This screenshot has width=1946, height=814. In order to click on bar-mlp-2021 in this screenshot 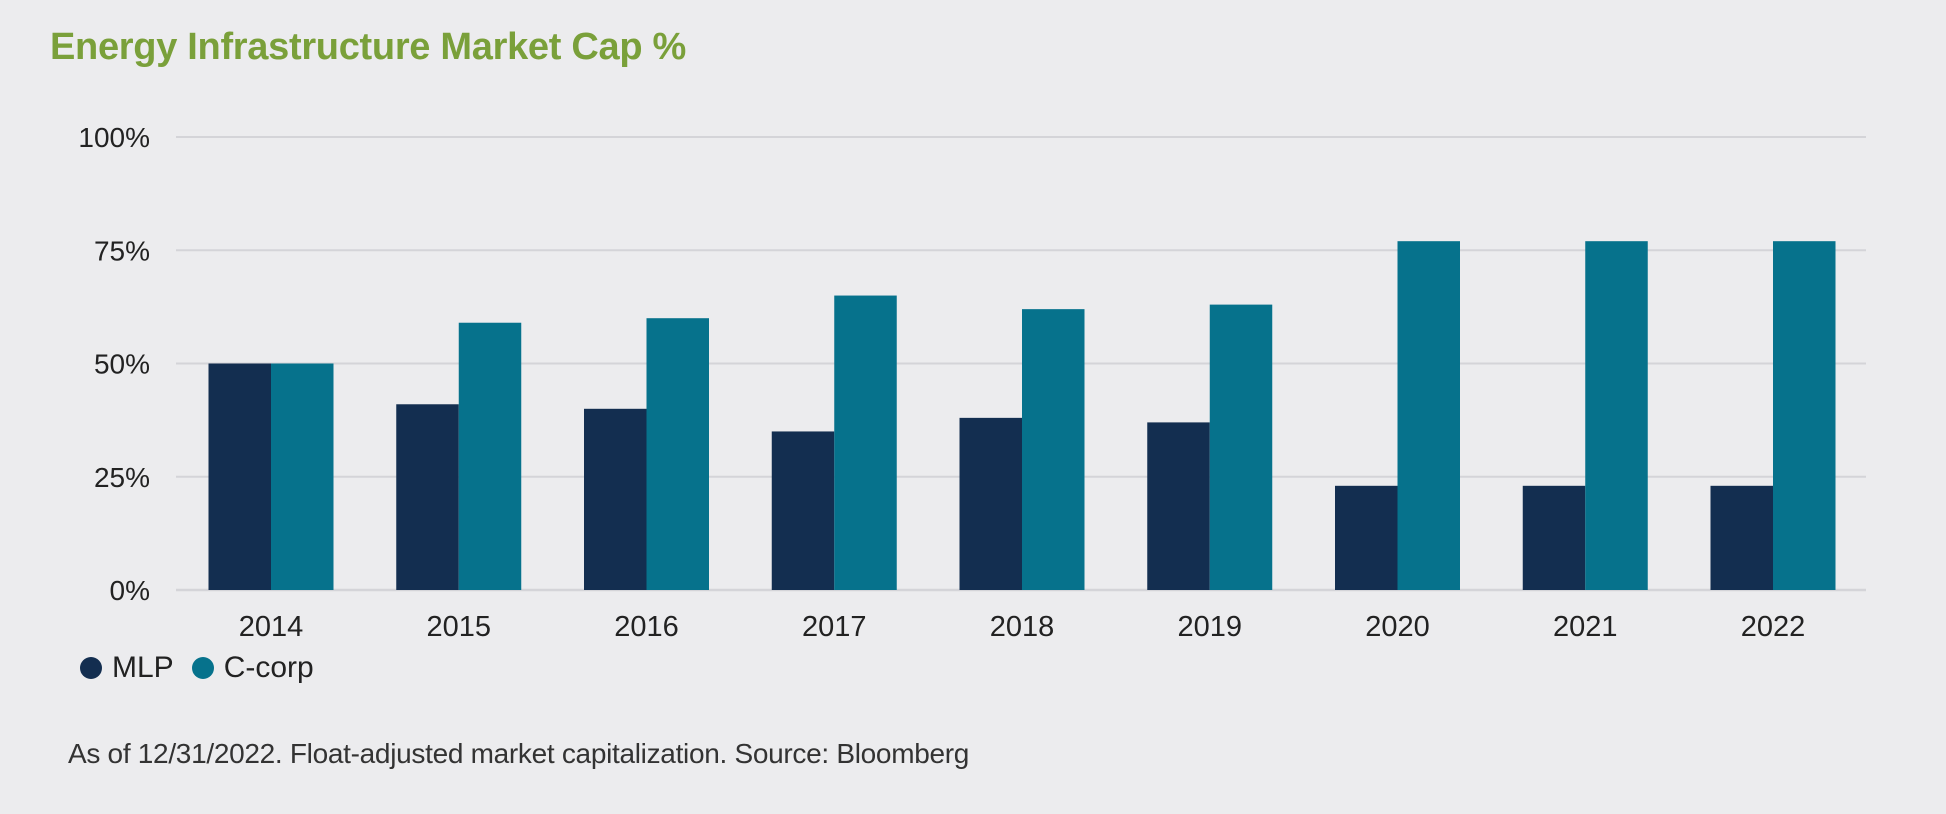, I will do `click(1554, 537)`.